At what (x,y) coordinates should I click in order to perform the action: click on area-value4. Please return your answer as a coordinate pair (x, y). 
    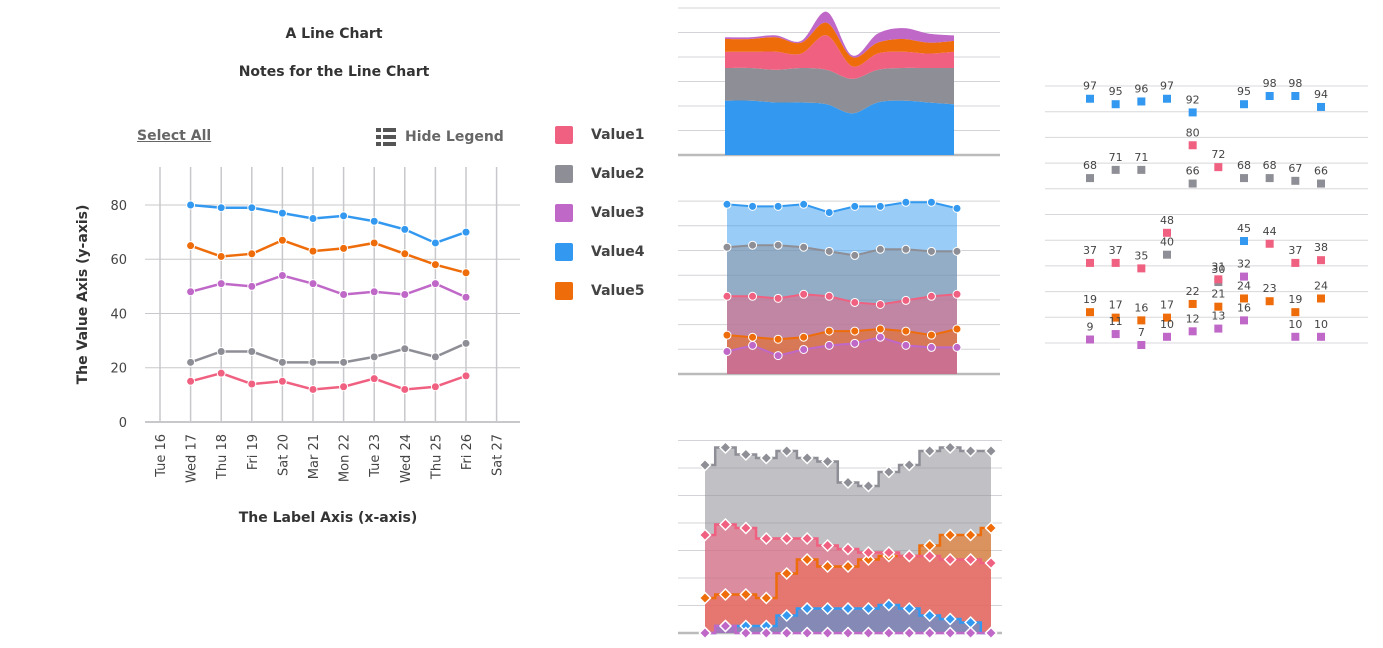
    Looking at the image, I should click on (839, 127).